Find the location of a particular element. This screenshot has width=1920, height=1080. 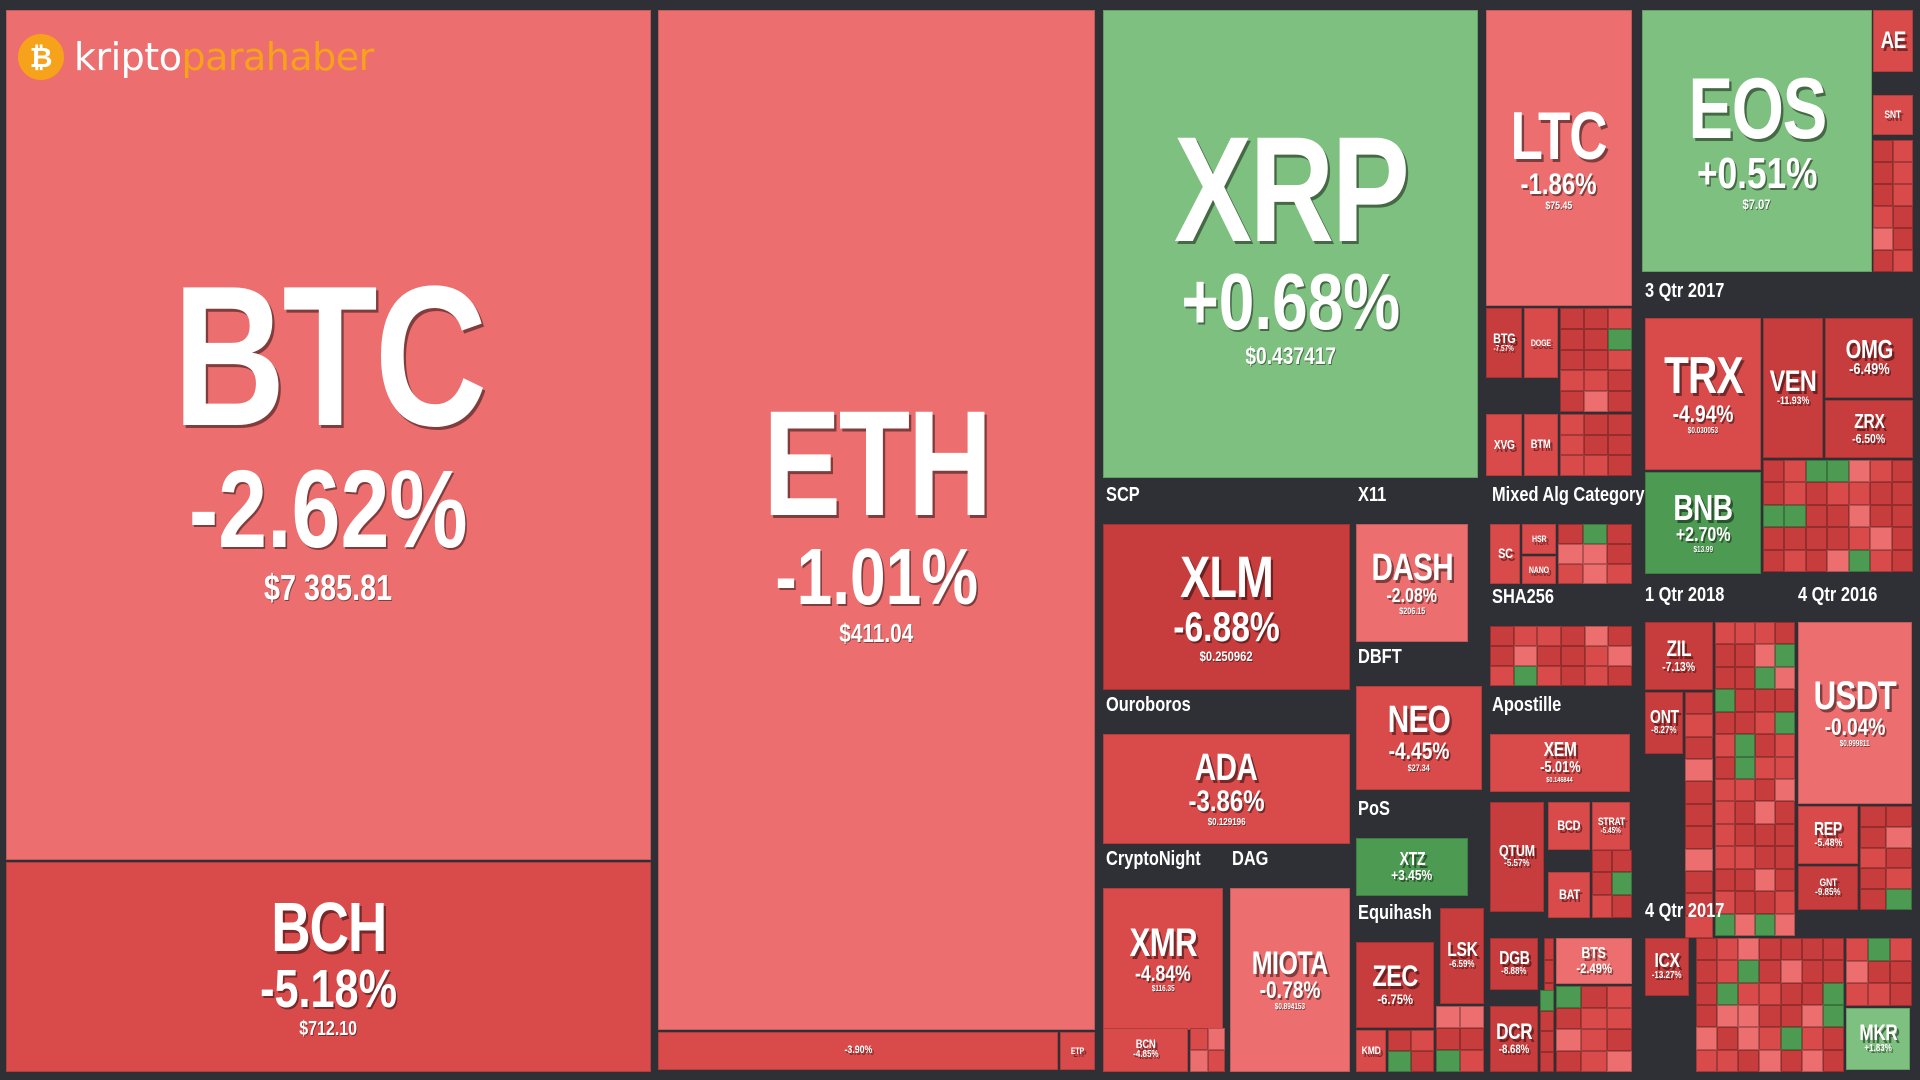

tile-mkr: MKR +1.83% is located at coordinates (1878, 1039).